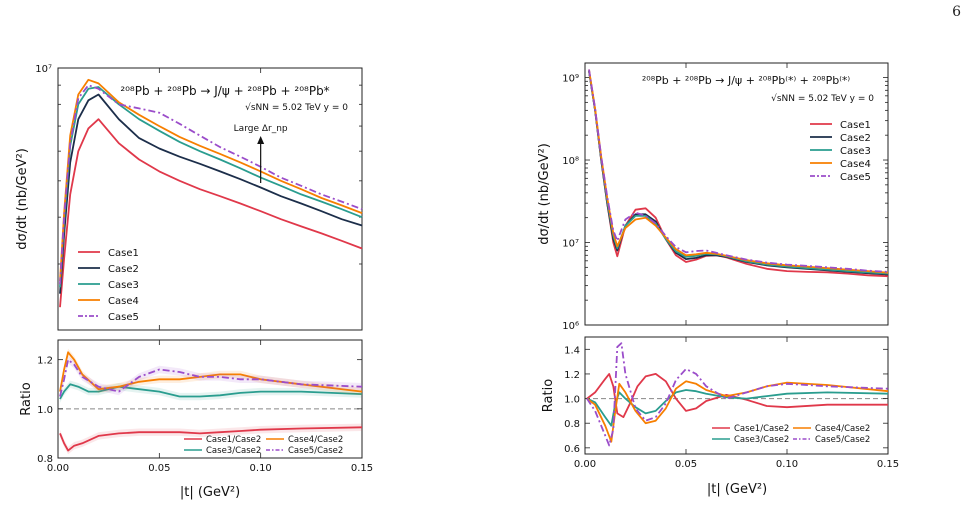 Image resolution: width=971 pixels, height=508 pixels. Describe the element at coordinates (855, 125) in the screenshot. I see `right-legend-label-case1: Case1` at that location.